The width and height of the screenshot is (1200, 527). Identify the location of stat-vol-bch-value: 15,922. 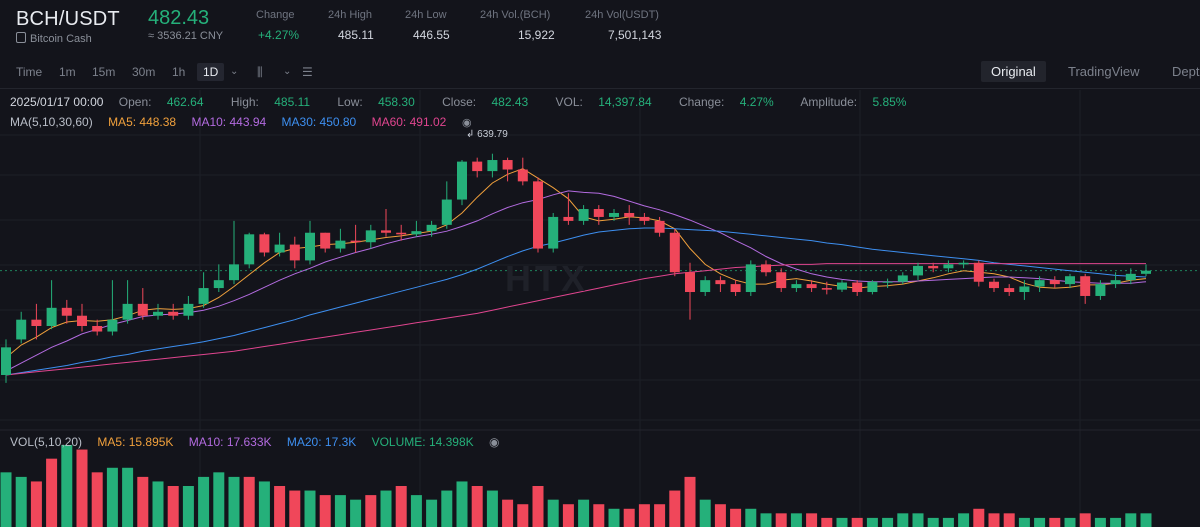
(536, 35).